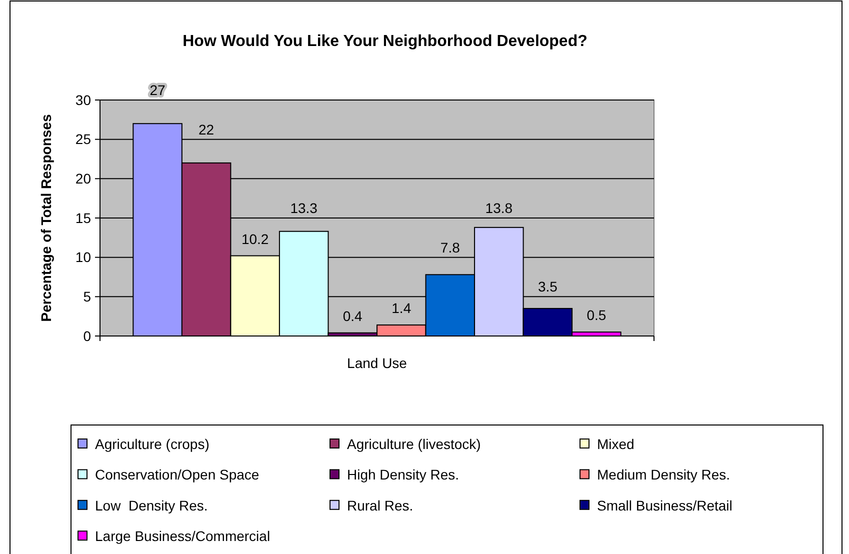 The width and height of the screenshot is (849, 554). What do you see at coordinates (596, 315) in the screenshot?
I see `data-label: 0.5` at bounding box center [596, 315].